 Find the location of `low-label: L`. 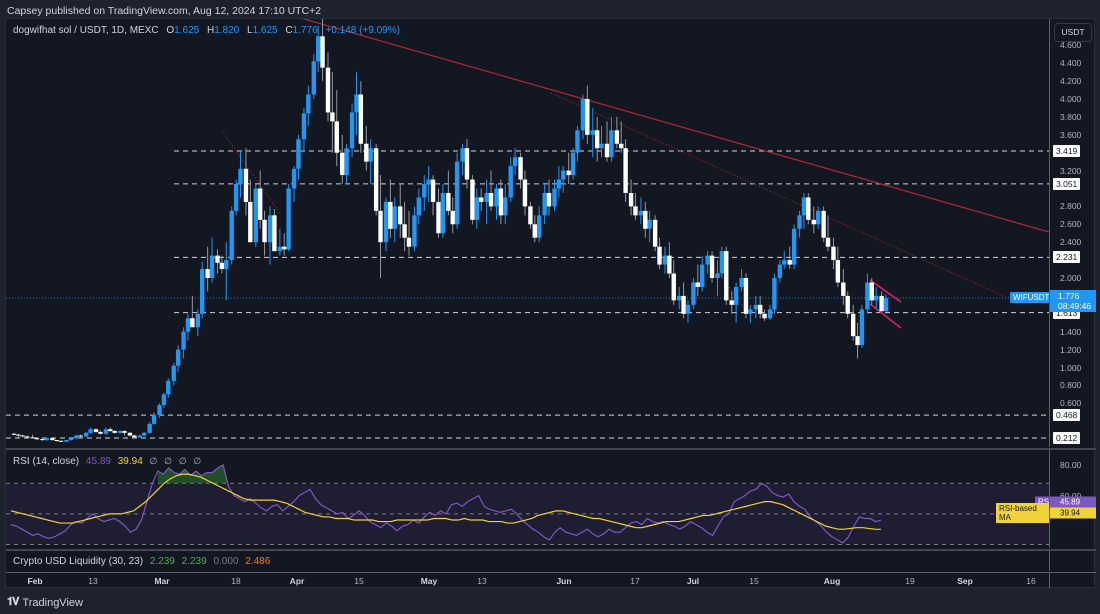

low-label: L is located at coordinates (250, 30).